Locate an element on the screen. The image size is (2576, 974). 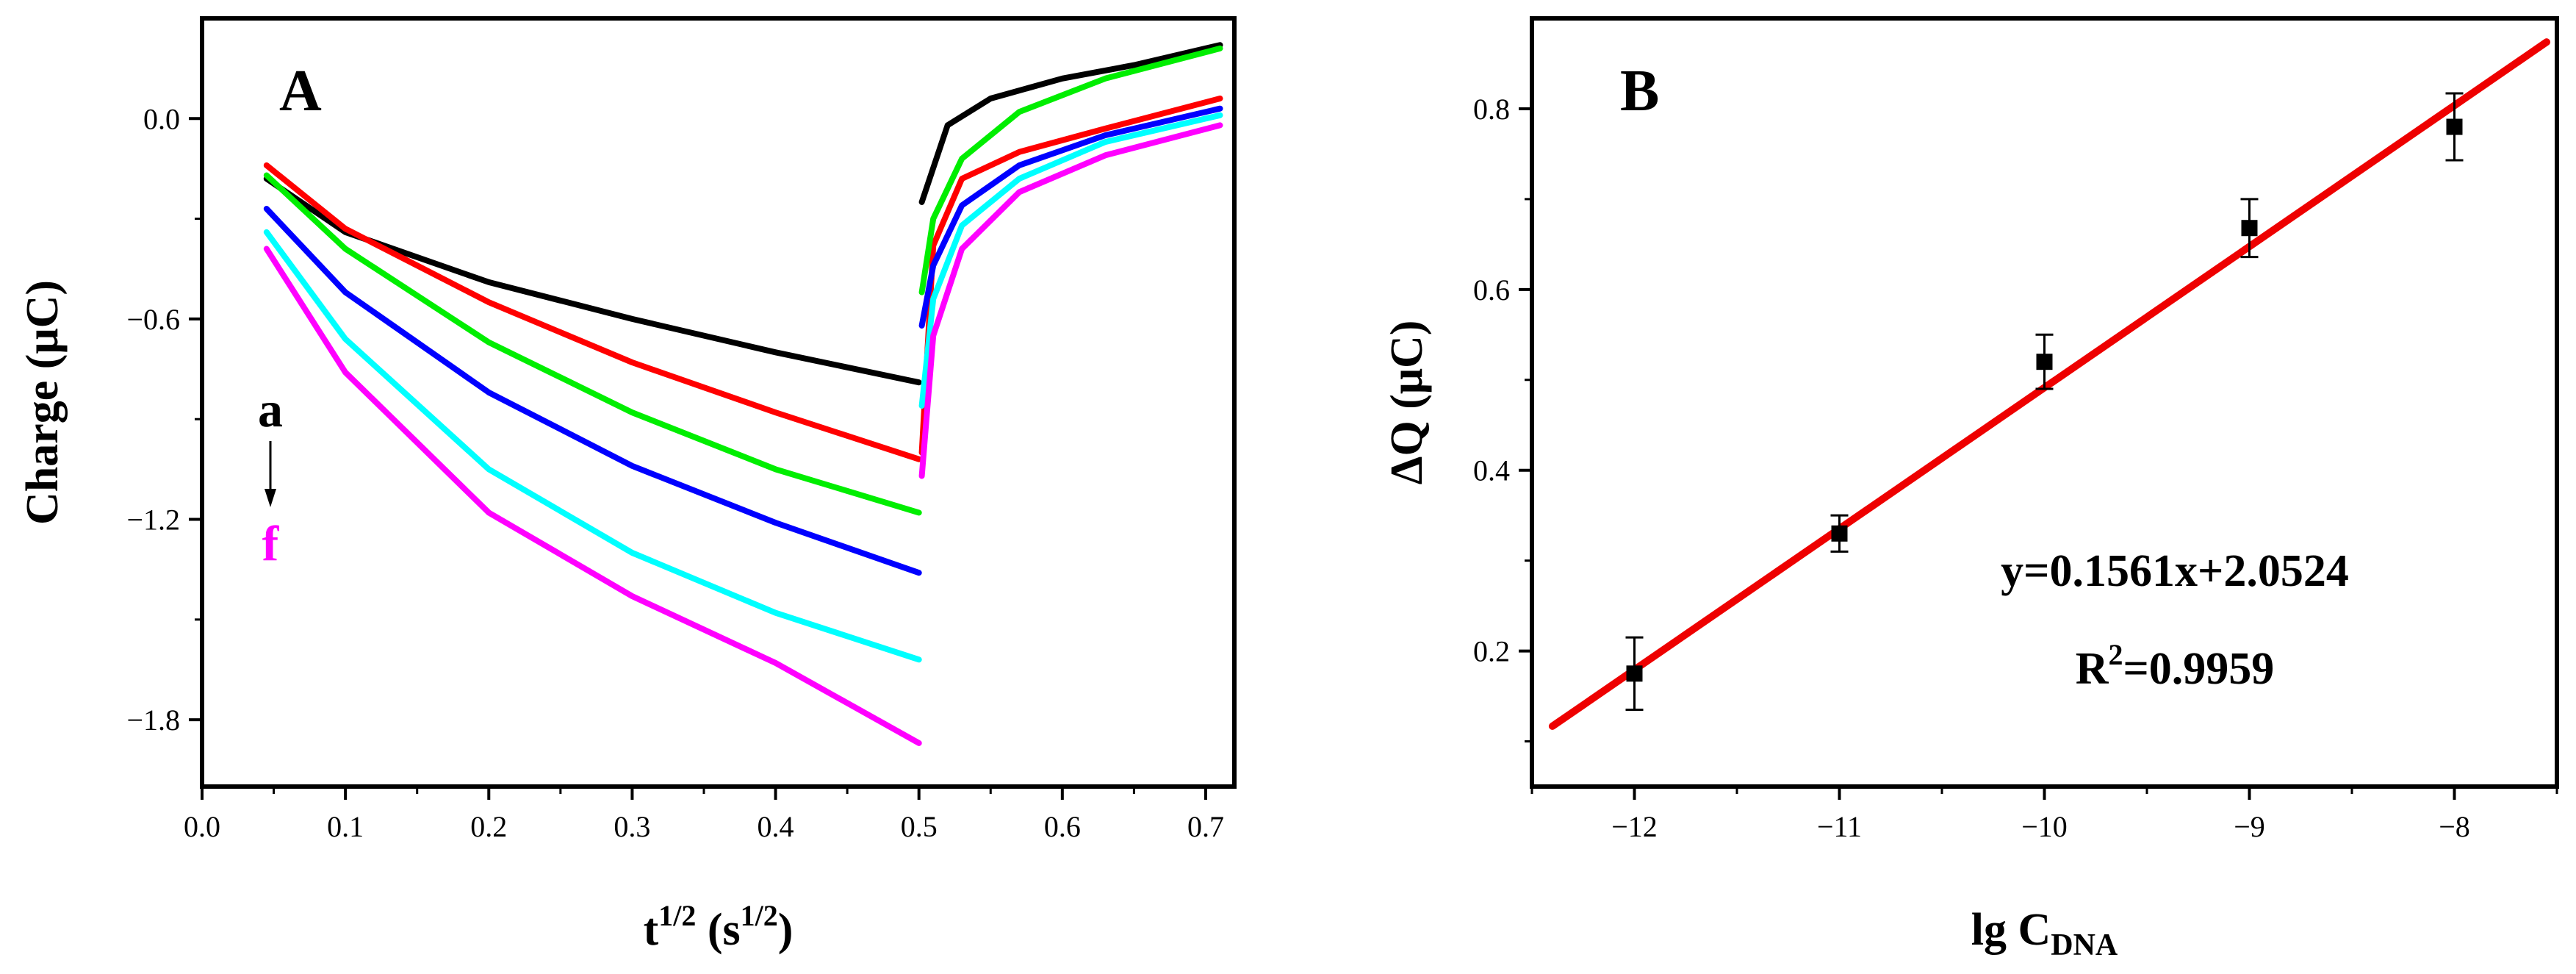
x-tick-label: −10 is located at coordinates (2045, 826).